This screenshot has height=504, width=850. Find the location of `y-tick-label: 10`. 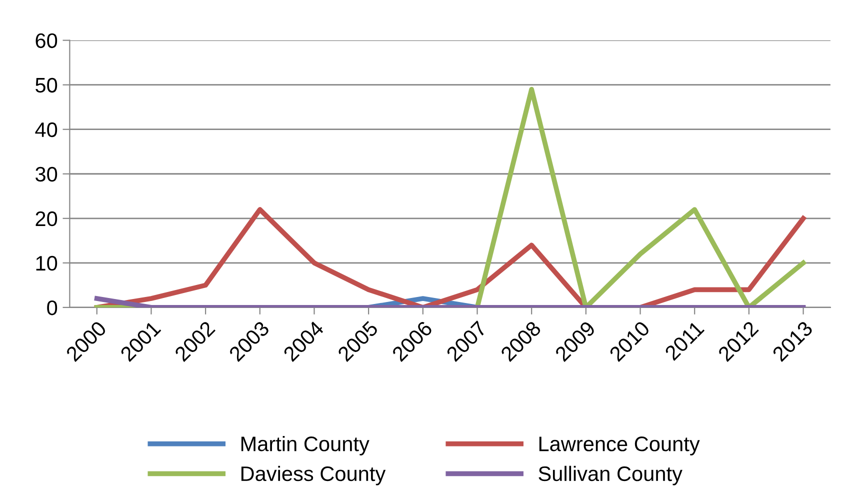

y-tick-label: 10 is located at coordinates (47, 263).